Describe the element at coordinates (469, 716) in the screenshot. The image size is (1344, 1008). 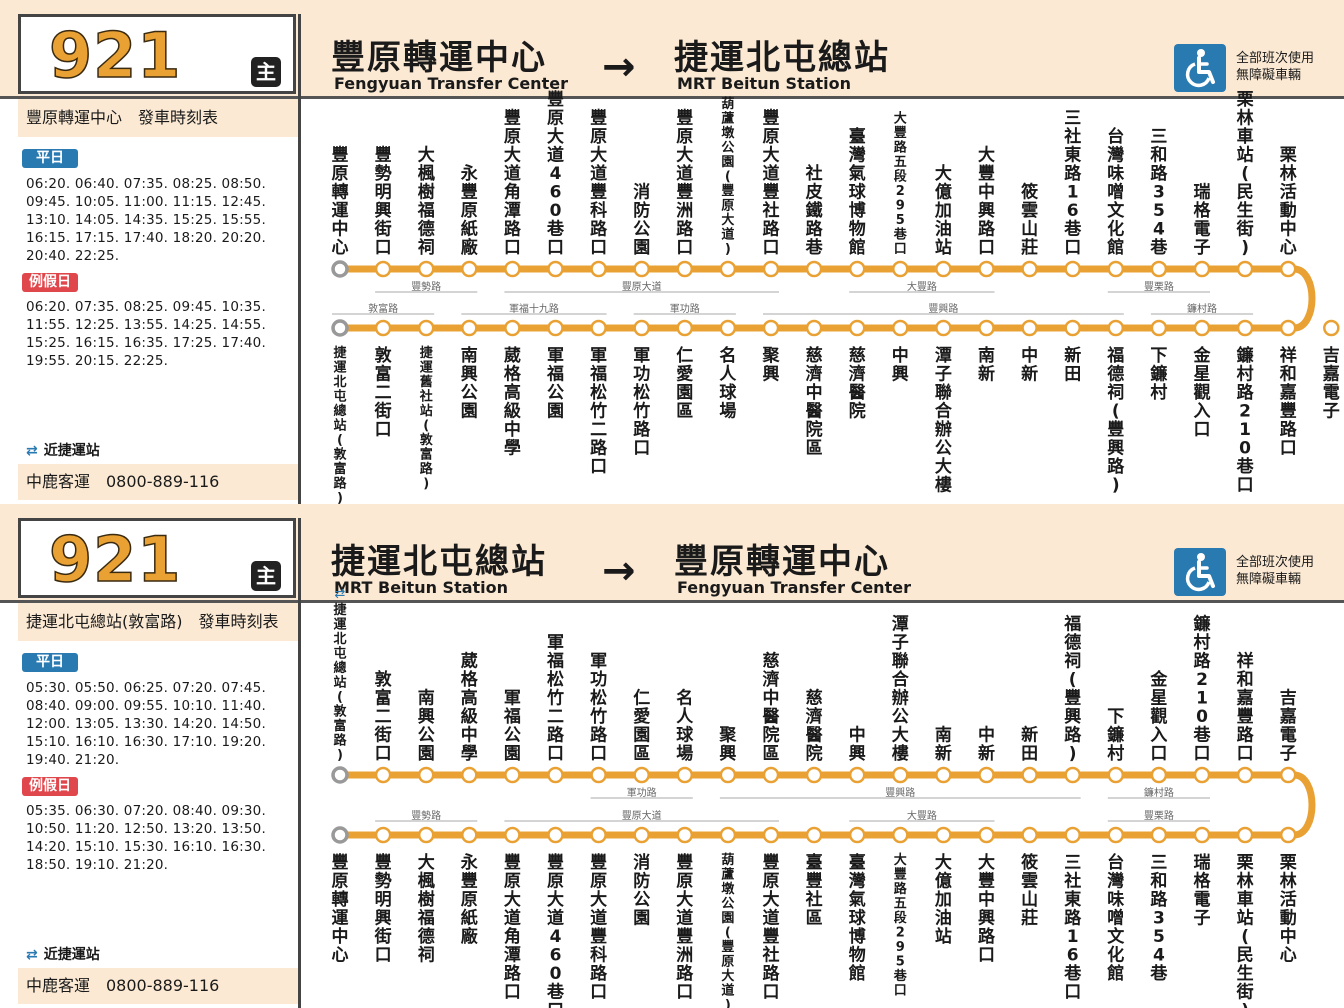
I see `svg-text: 級` at that location.